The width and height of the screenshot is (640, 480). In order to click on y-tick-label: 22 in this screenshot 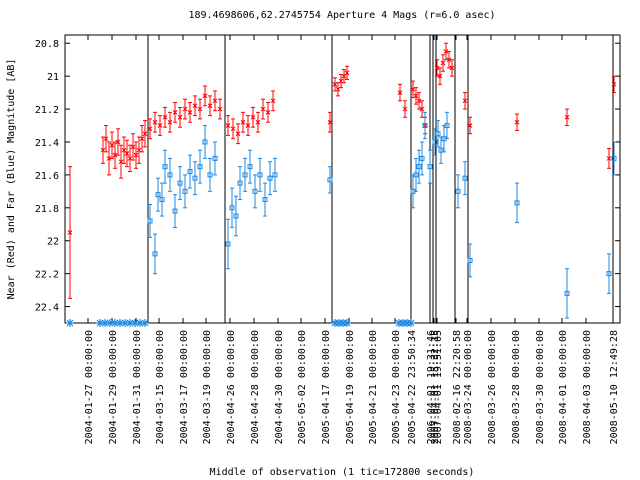, I will do `click(53, 242)`.